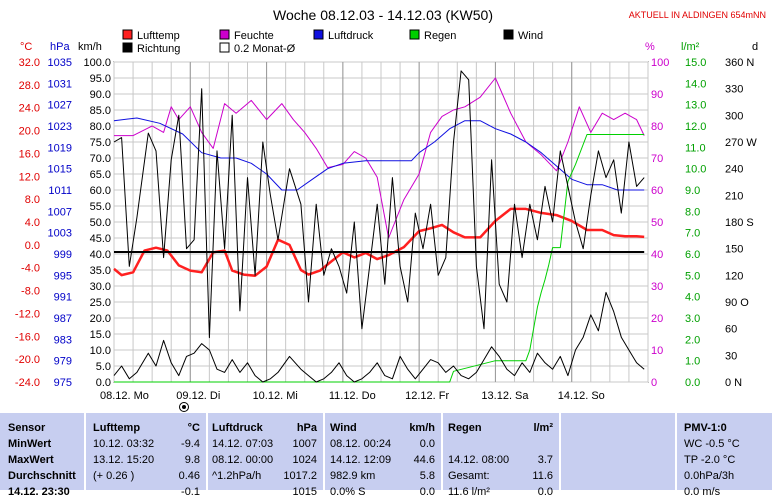  Describe the element at coordinates (657, 95) in the screenshot. I see `tick-label-humidity: 90` at that location.